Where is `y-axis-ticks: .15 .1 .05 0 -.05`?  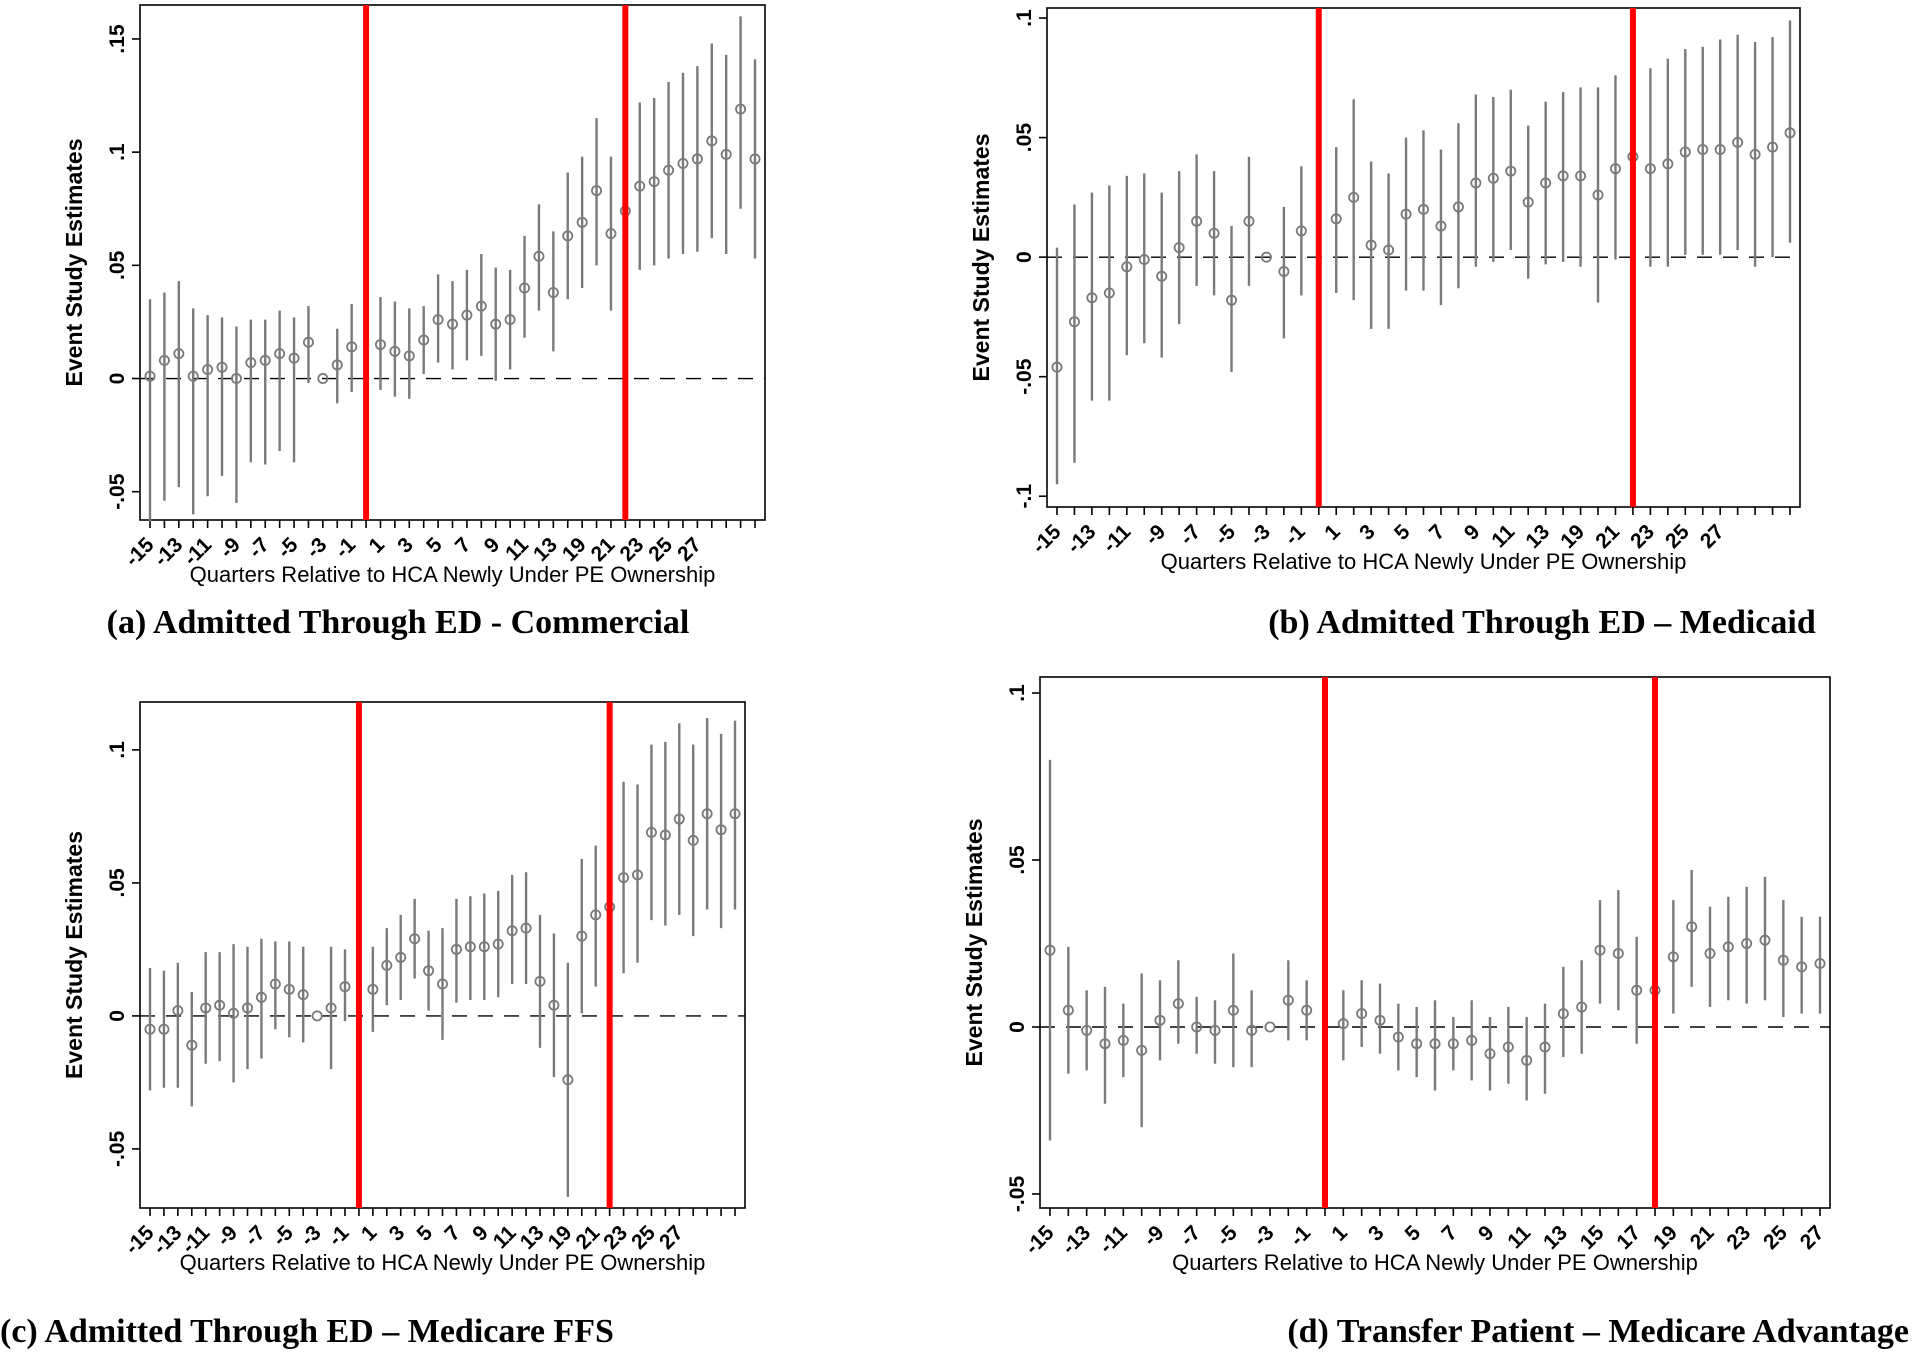
y-axis-ticks: .15 .1 .05 0 -.05 is located at coordinates (123, 267).